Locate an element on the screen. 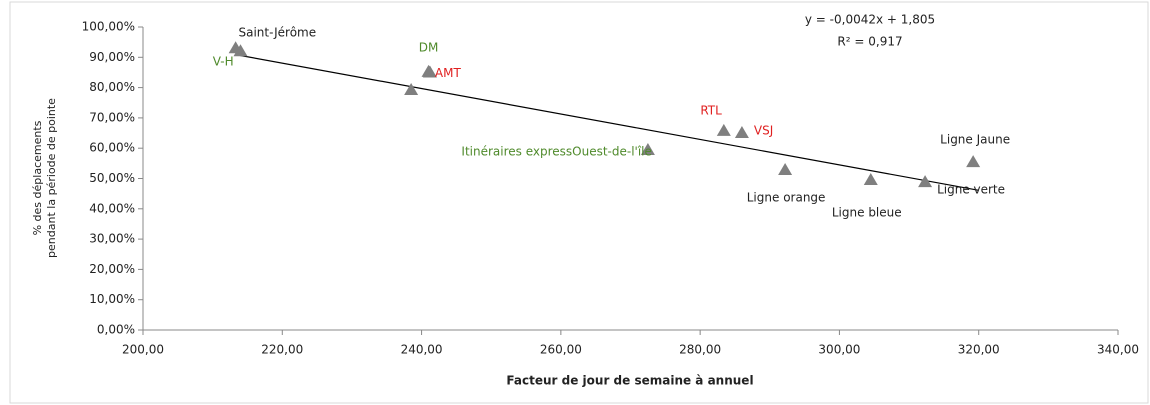  y-tick-label: 100,00% is located at coordinates (108, 27).